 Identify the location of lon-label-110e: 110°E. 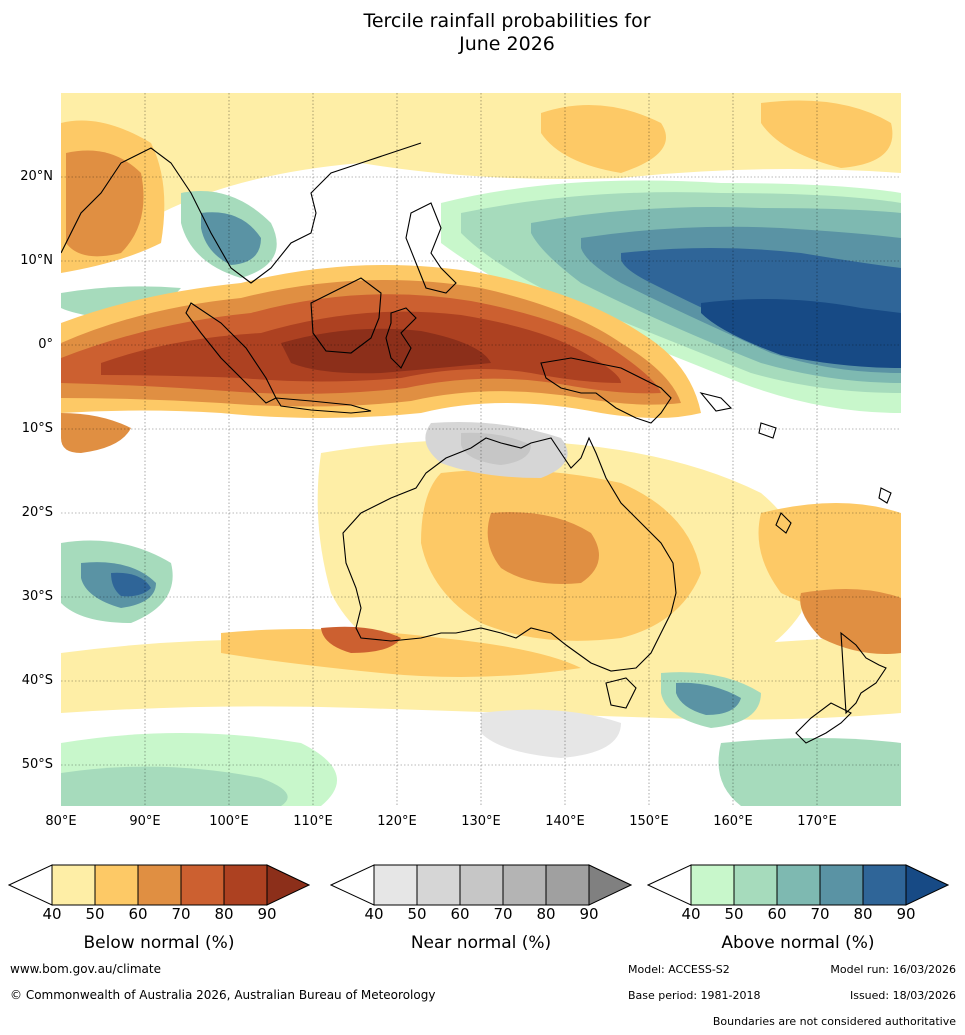
(313, 821).